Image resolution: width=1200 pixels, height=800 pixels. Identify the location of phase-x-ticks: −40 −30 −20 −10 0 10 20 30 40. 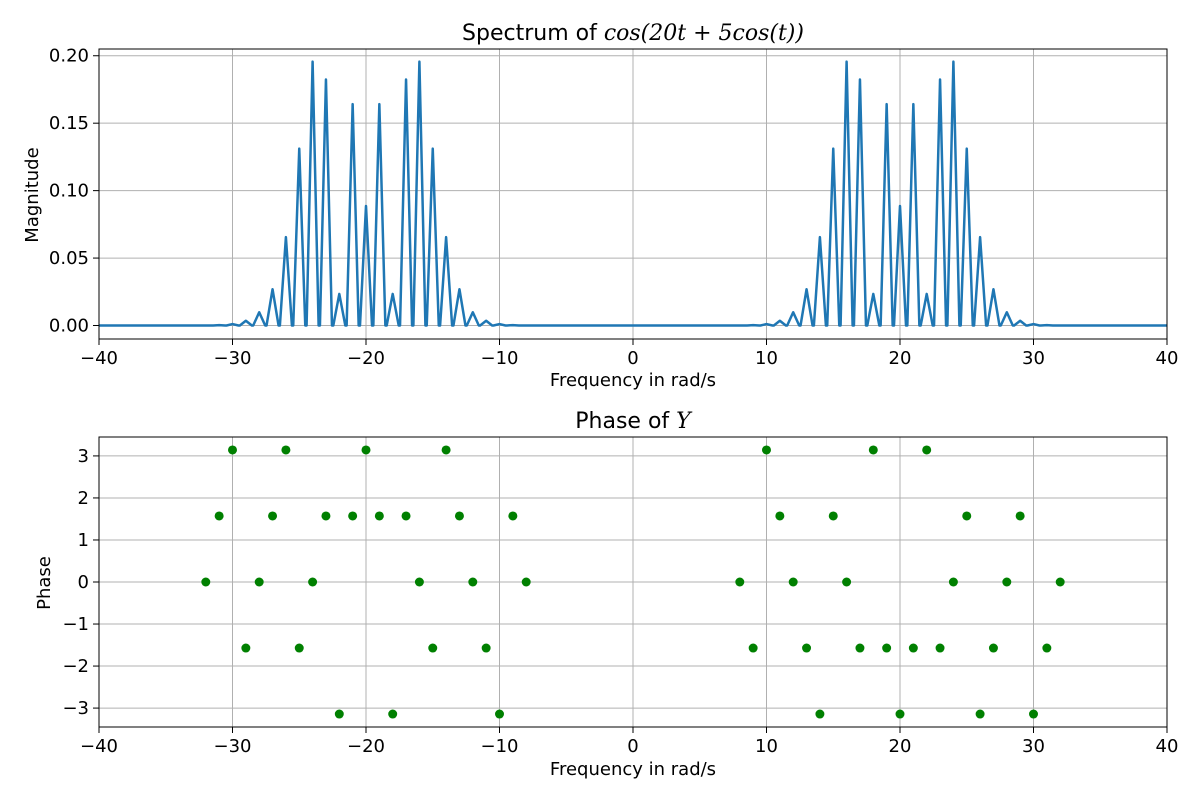
(629, 742).